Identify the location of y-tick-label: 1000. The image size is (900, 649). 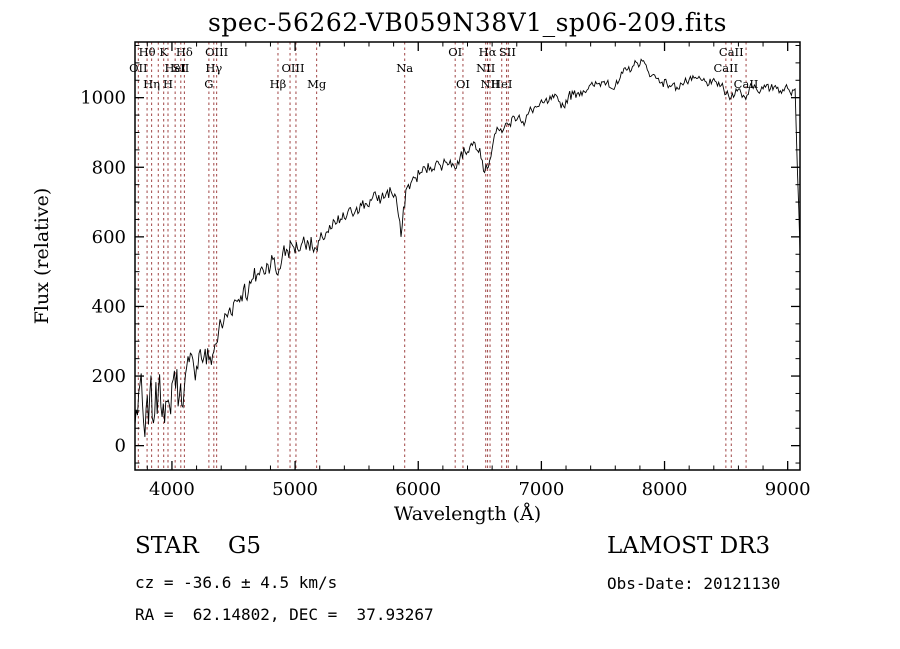
(103, 98).